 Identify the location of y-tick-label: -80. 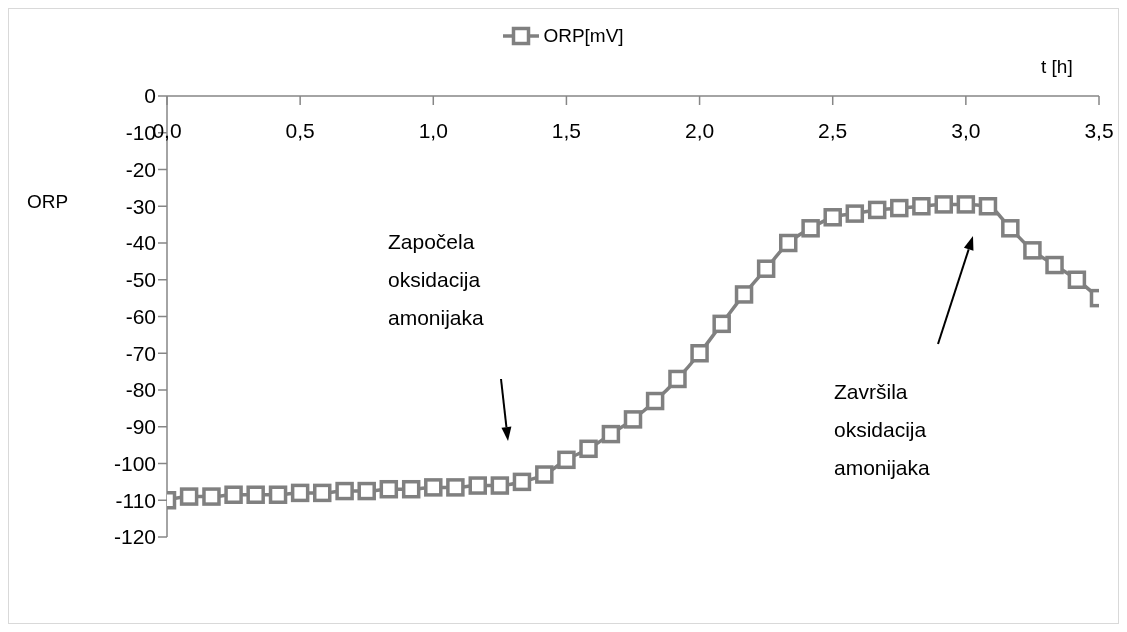
(140, 390).